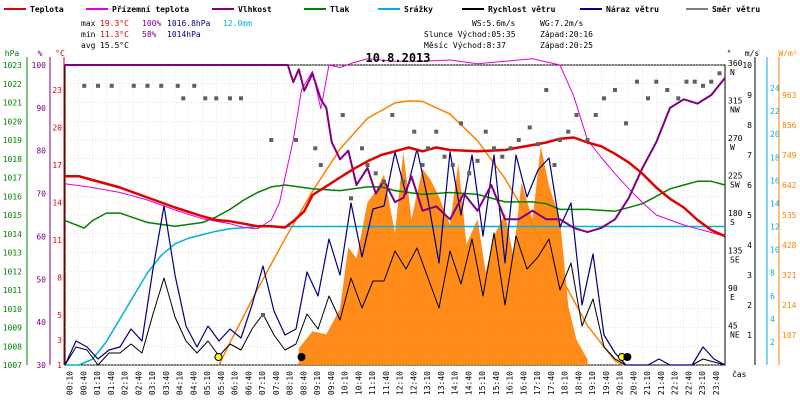  I want to click on x-tick-label: 07:10, so click(262, 383).